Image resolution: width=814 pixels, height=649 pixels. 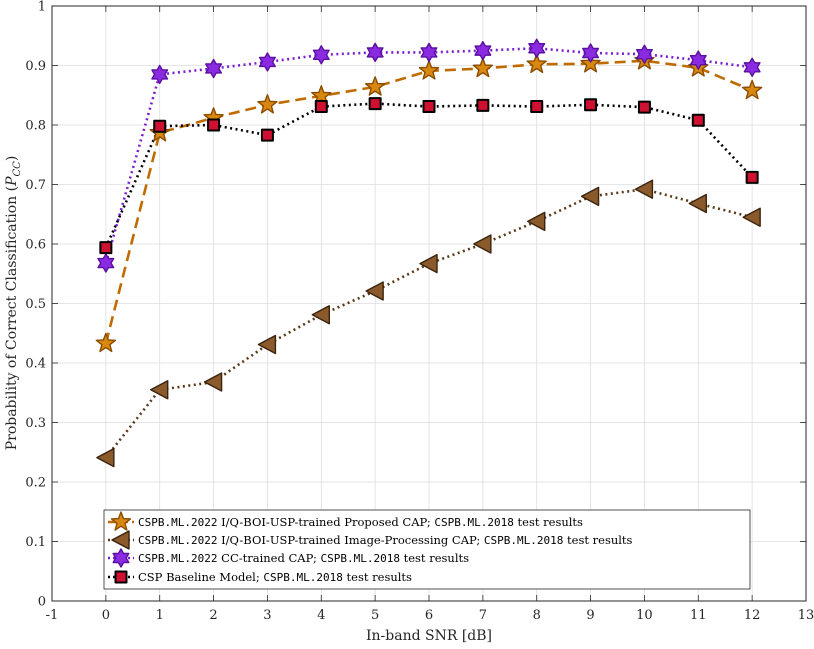 I want to click on y-tick-label: 0.6, so click(x=35, y=245).